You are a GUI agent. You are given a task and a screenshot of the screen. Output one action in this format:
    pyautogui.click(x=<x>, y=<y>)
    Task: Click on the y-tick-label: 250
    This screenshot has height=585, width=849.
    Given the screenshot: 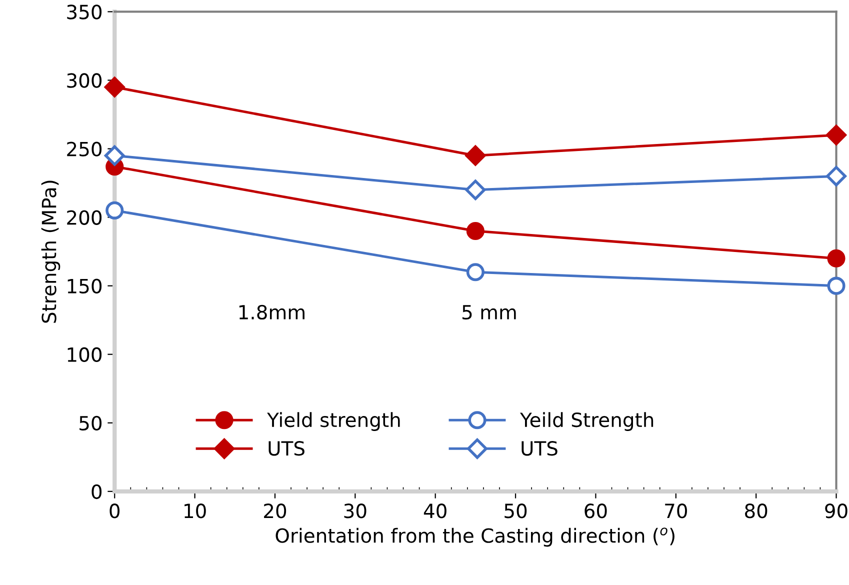 What is the action you would take?
    pyautogui.click(x=84, y=149)
    